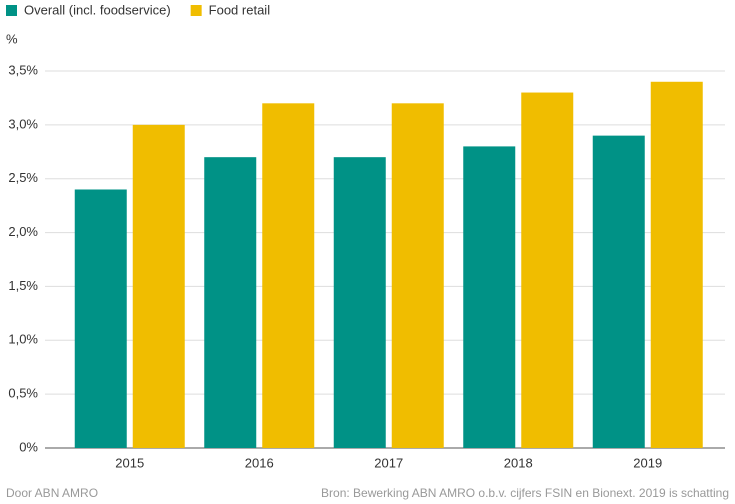  What do you see at coordinates (28, 446) in the screenshot?
I see `y-tick-label: 0%` at bounding box center [28, 446].